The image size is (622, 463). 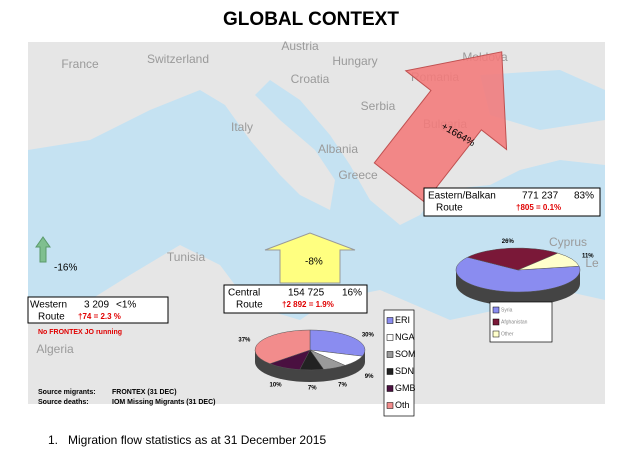 What do you see at coordinates (352, 293) in the screenshot?
I see `route-share: 16%` at bounding box center [352, 293].